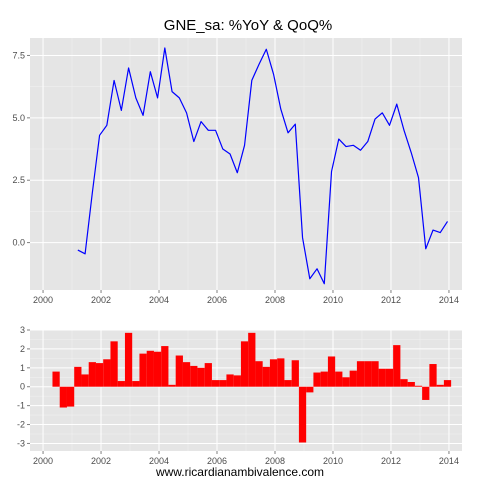  What do you see at coordinates (18, 243) in the screenshot?
I see `y-tick-label: 0.0` at bounding box center [18, 243].